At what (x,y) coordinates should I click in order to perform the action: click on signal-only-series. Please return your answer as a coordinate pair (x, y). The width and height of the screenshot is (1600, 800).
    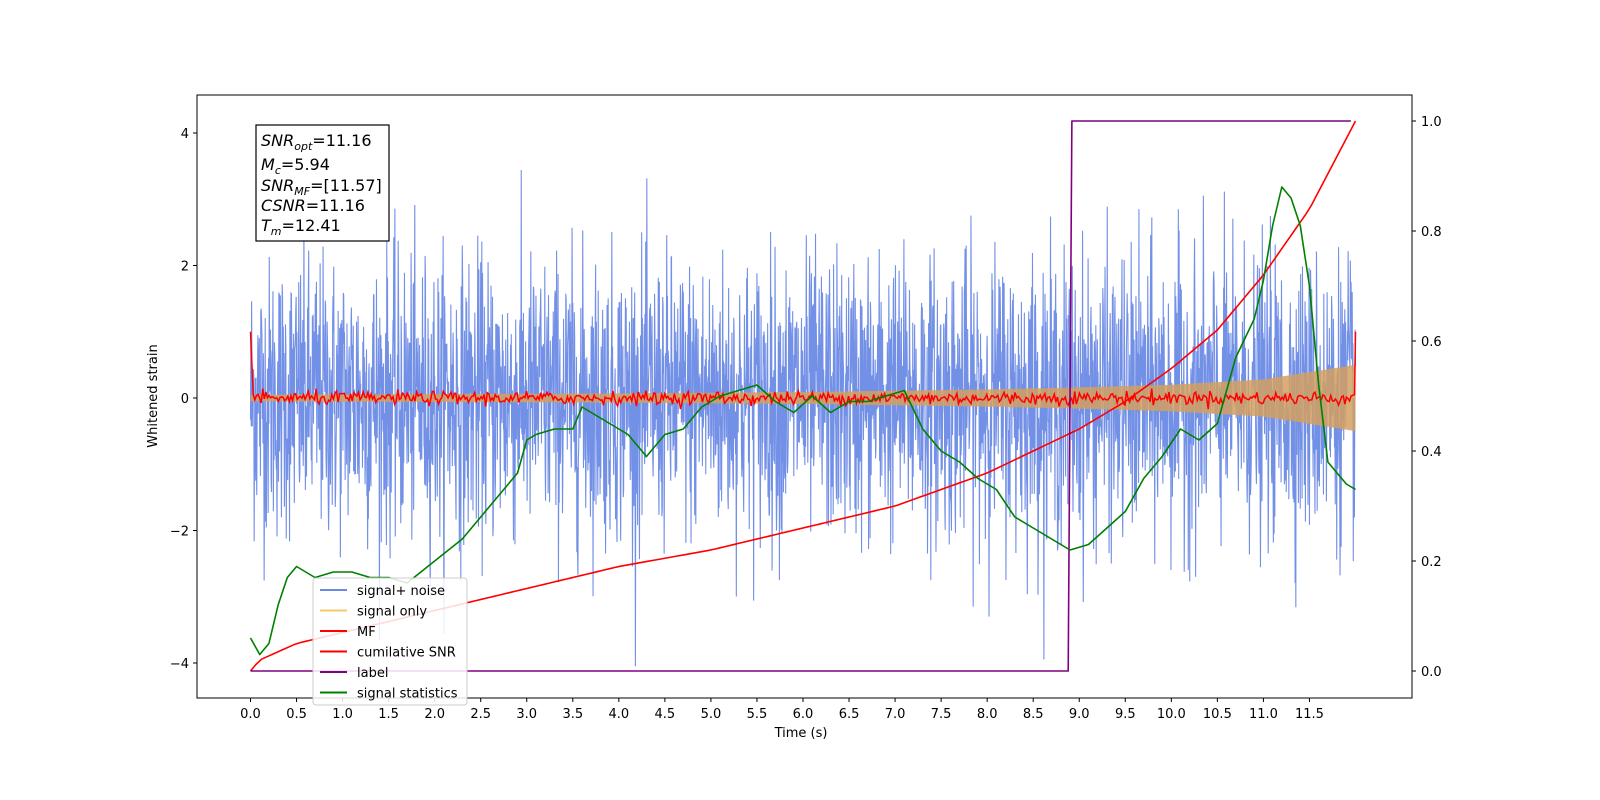
    Looking at the image, I should click on (803, 398).